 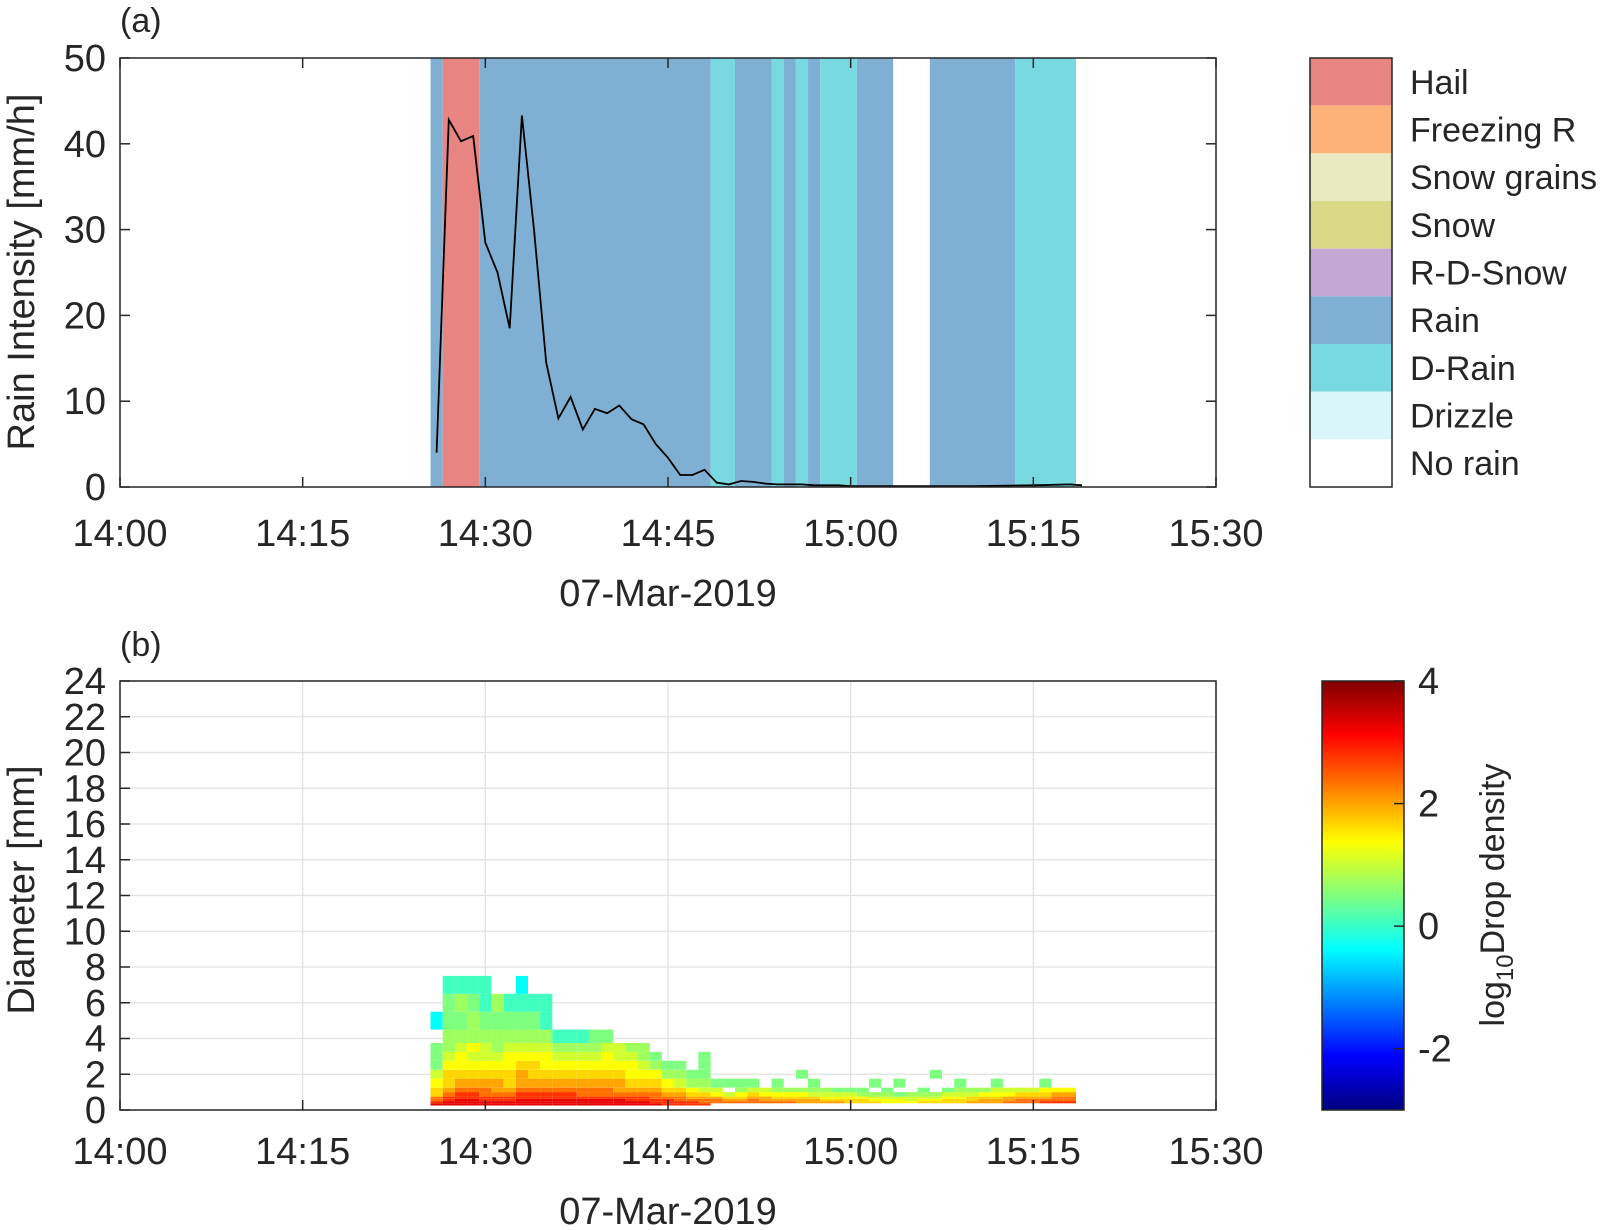 I want to click on x-tick-label-b-4: 15:00, so click(x=850, y=1152).